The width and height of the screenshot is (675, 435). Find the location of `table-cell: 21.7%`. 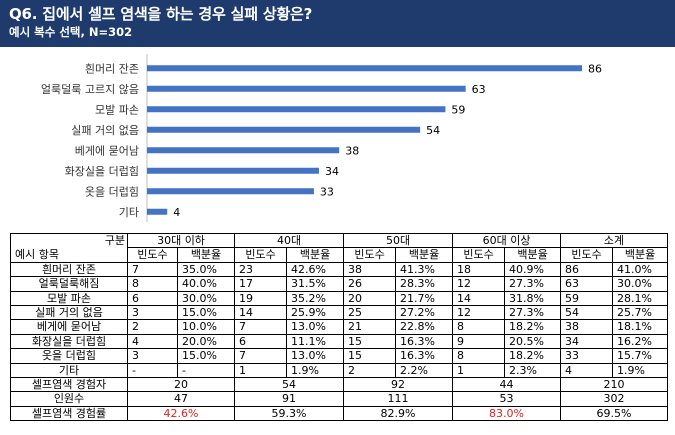

table-cell: 21.7% is located at coordinates (424, 298).